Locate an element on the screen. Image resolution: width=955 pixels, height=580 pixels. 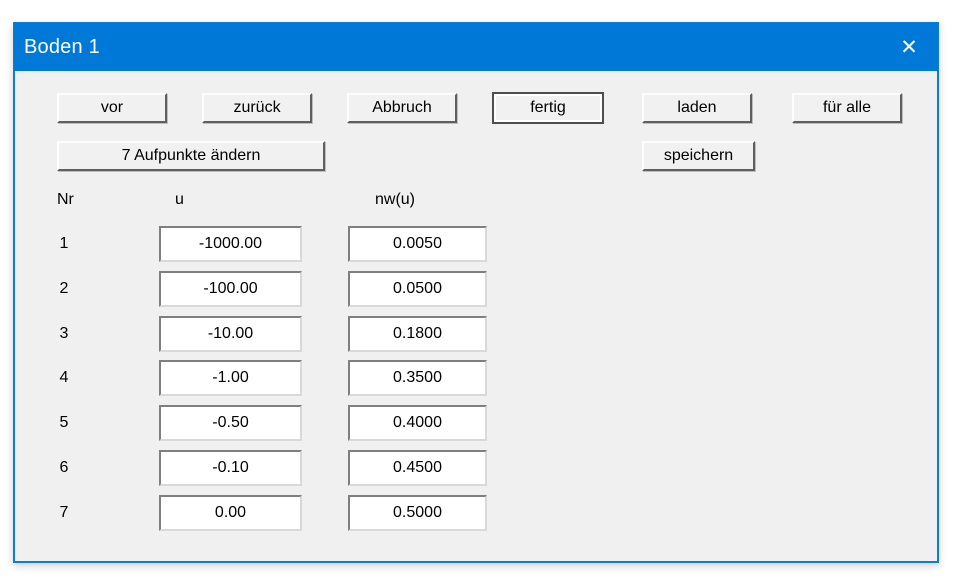
abbruch-button: Abbruch is located at coordinates (402, 108).